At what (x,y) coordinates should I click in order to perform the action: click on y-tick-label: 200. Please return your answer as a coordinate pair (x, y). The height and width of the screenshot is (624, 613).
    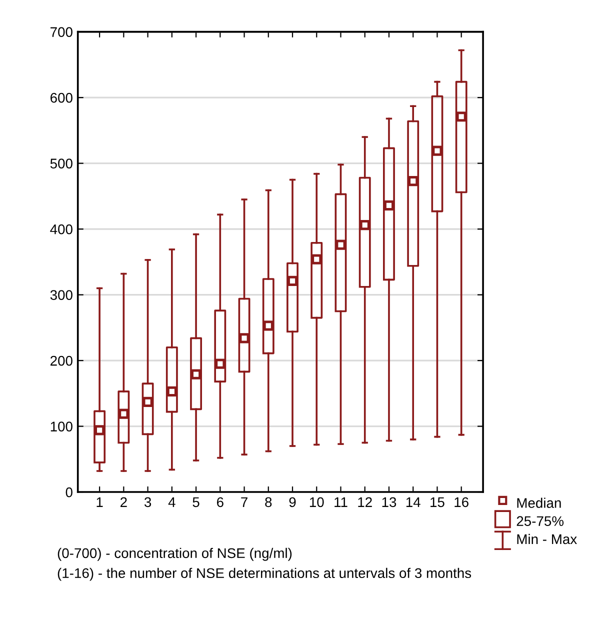
    Looking at the image, I should click on (61, 361).